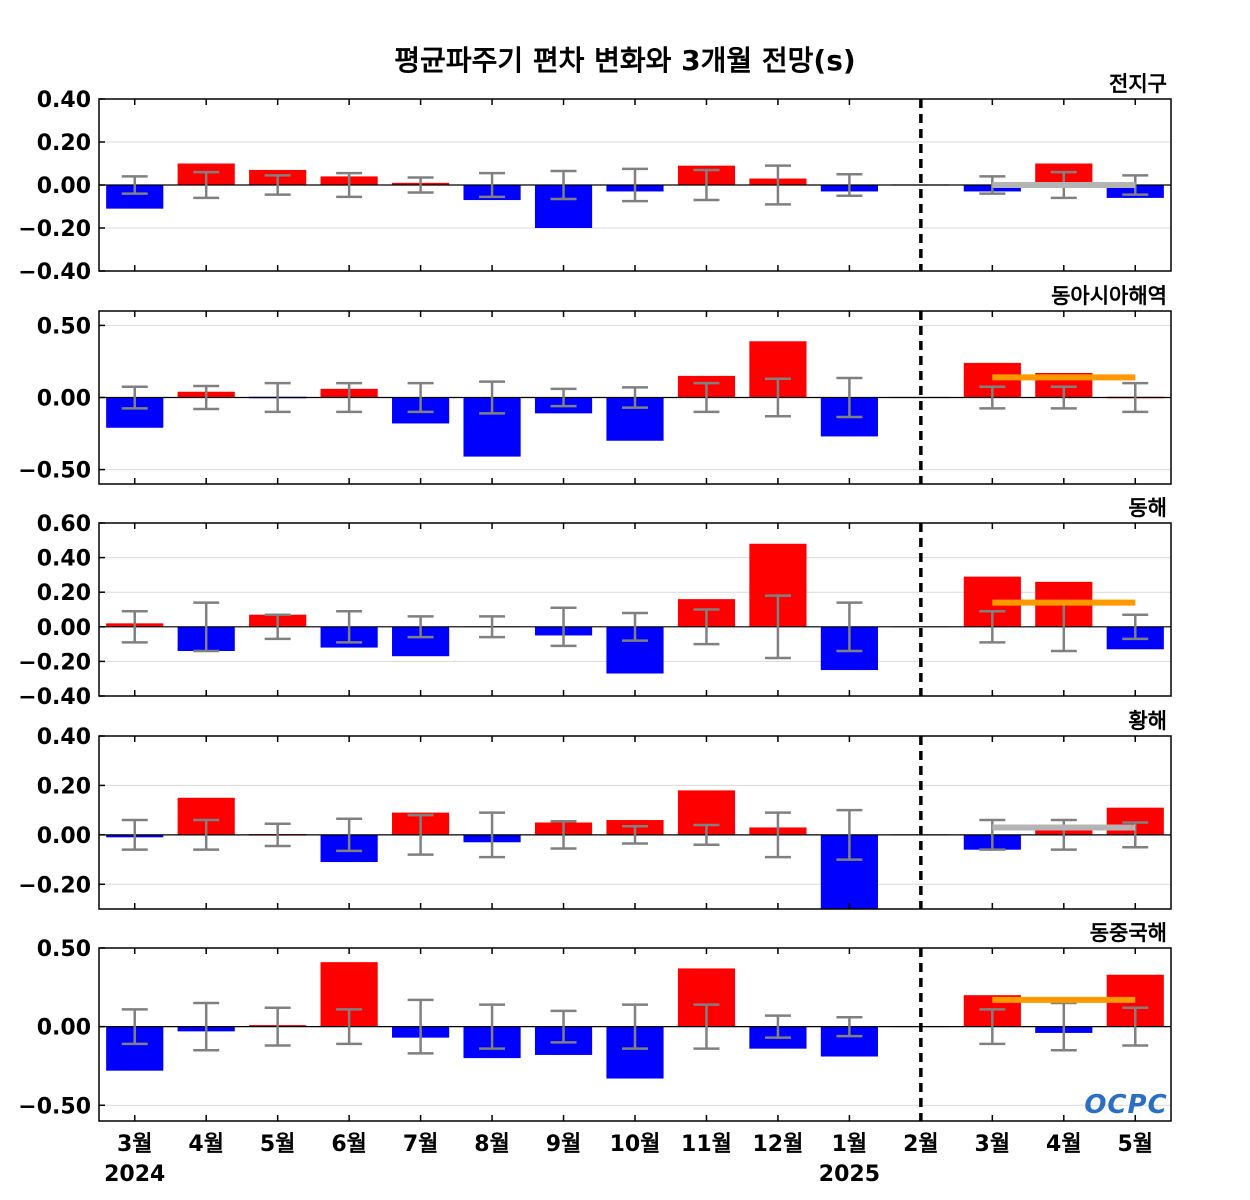 The width and height of the screenshot is (1250, 1200). I want to click on bar-3월, so click(135, 197).